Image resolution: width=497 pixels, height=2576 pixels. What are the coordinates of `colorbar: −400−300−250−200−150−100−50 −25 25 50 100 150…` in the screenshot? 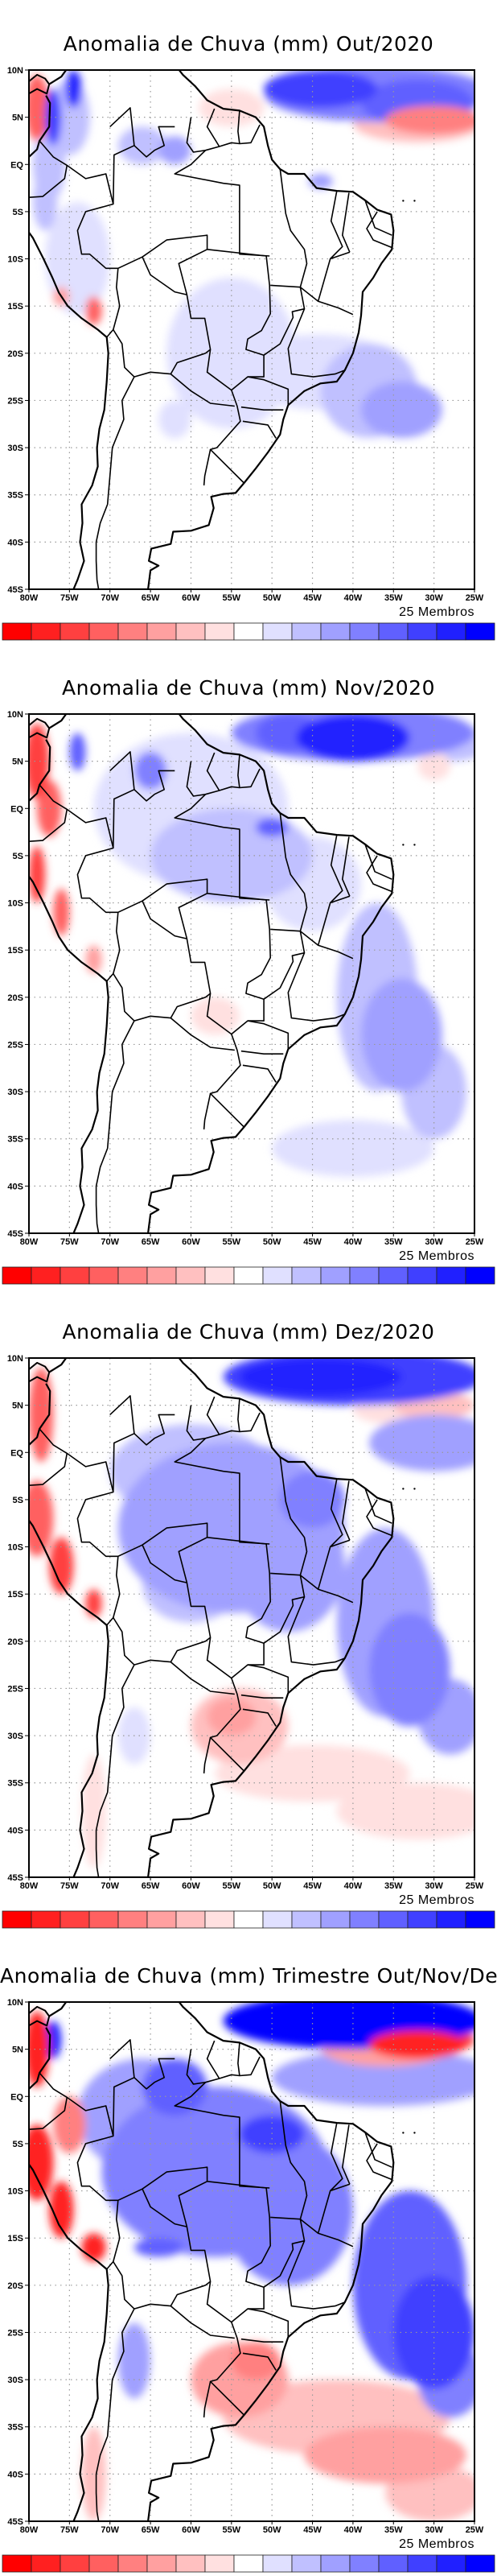 It's located at (249, 1277).